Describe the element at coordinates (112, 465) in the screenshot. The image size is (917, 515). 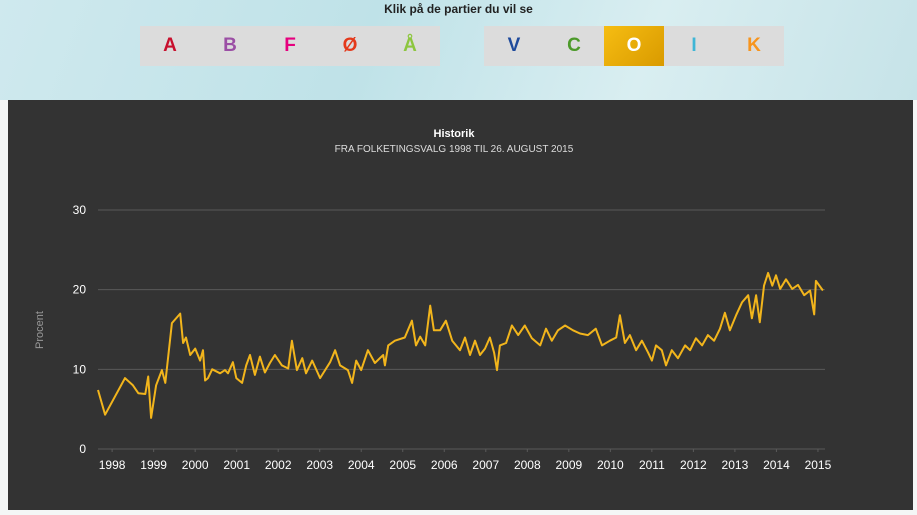
I see `x-tick-label: 1998` at that location.